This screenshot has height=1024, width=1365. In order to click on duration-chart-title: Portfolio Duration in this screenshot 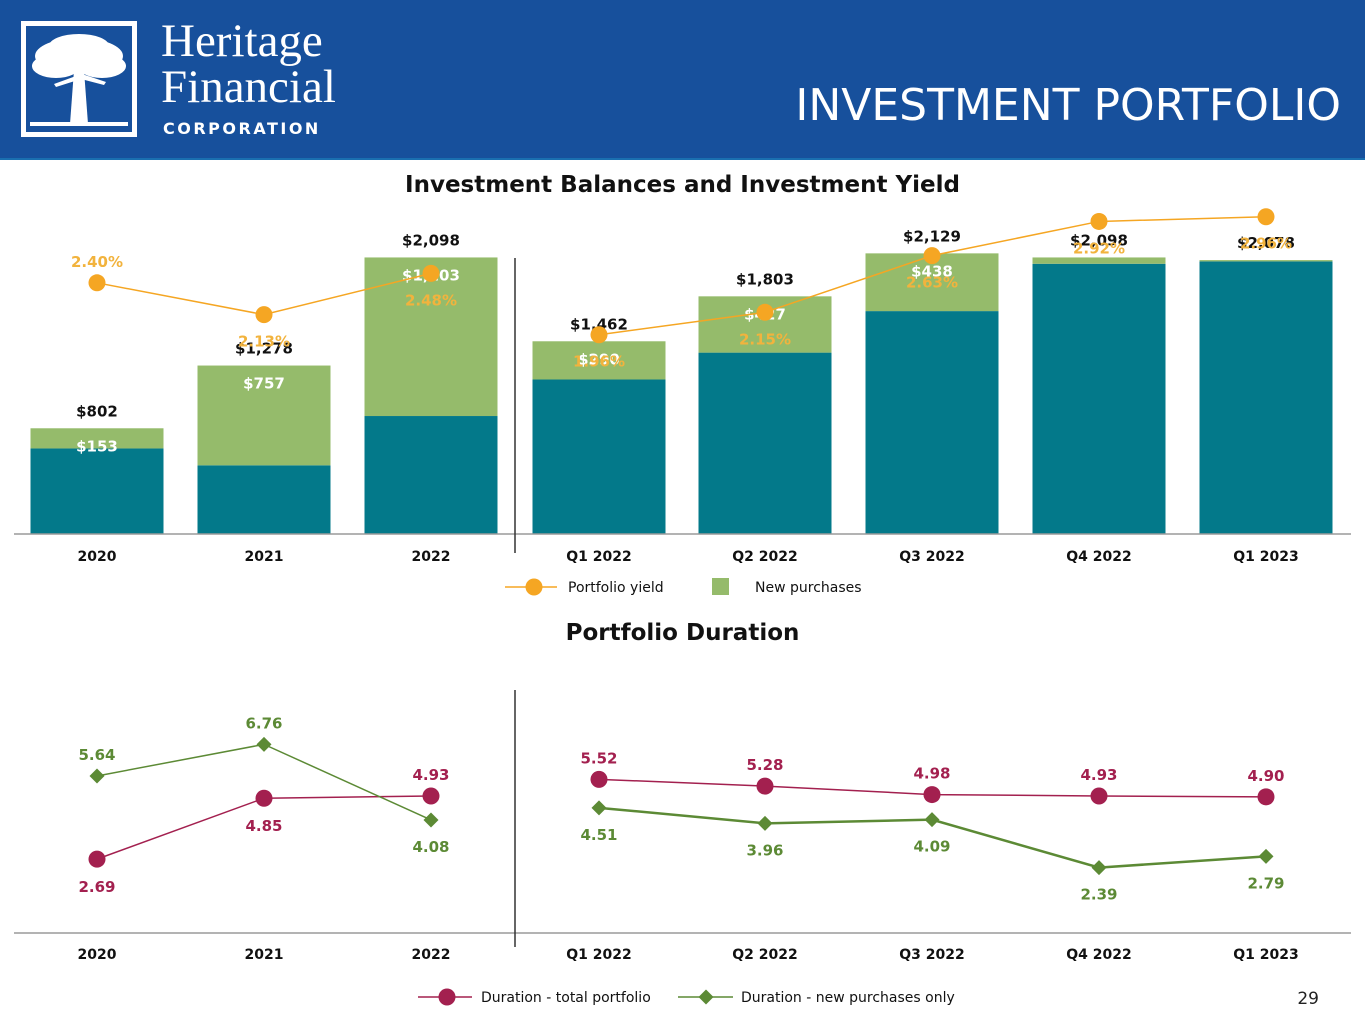, I will do `click(682, 633)`.